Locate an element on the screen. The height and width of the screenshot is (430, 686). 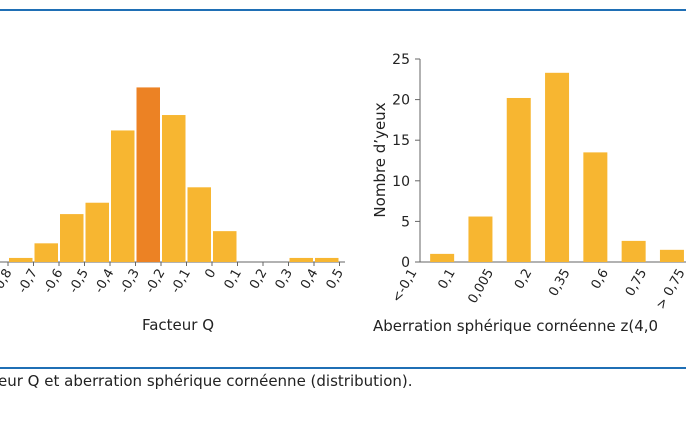
y-tick-label: 25 is located at coordinates (401, 60).